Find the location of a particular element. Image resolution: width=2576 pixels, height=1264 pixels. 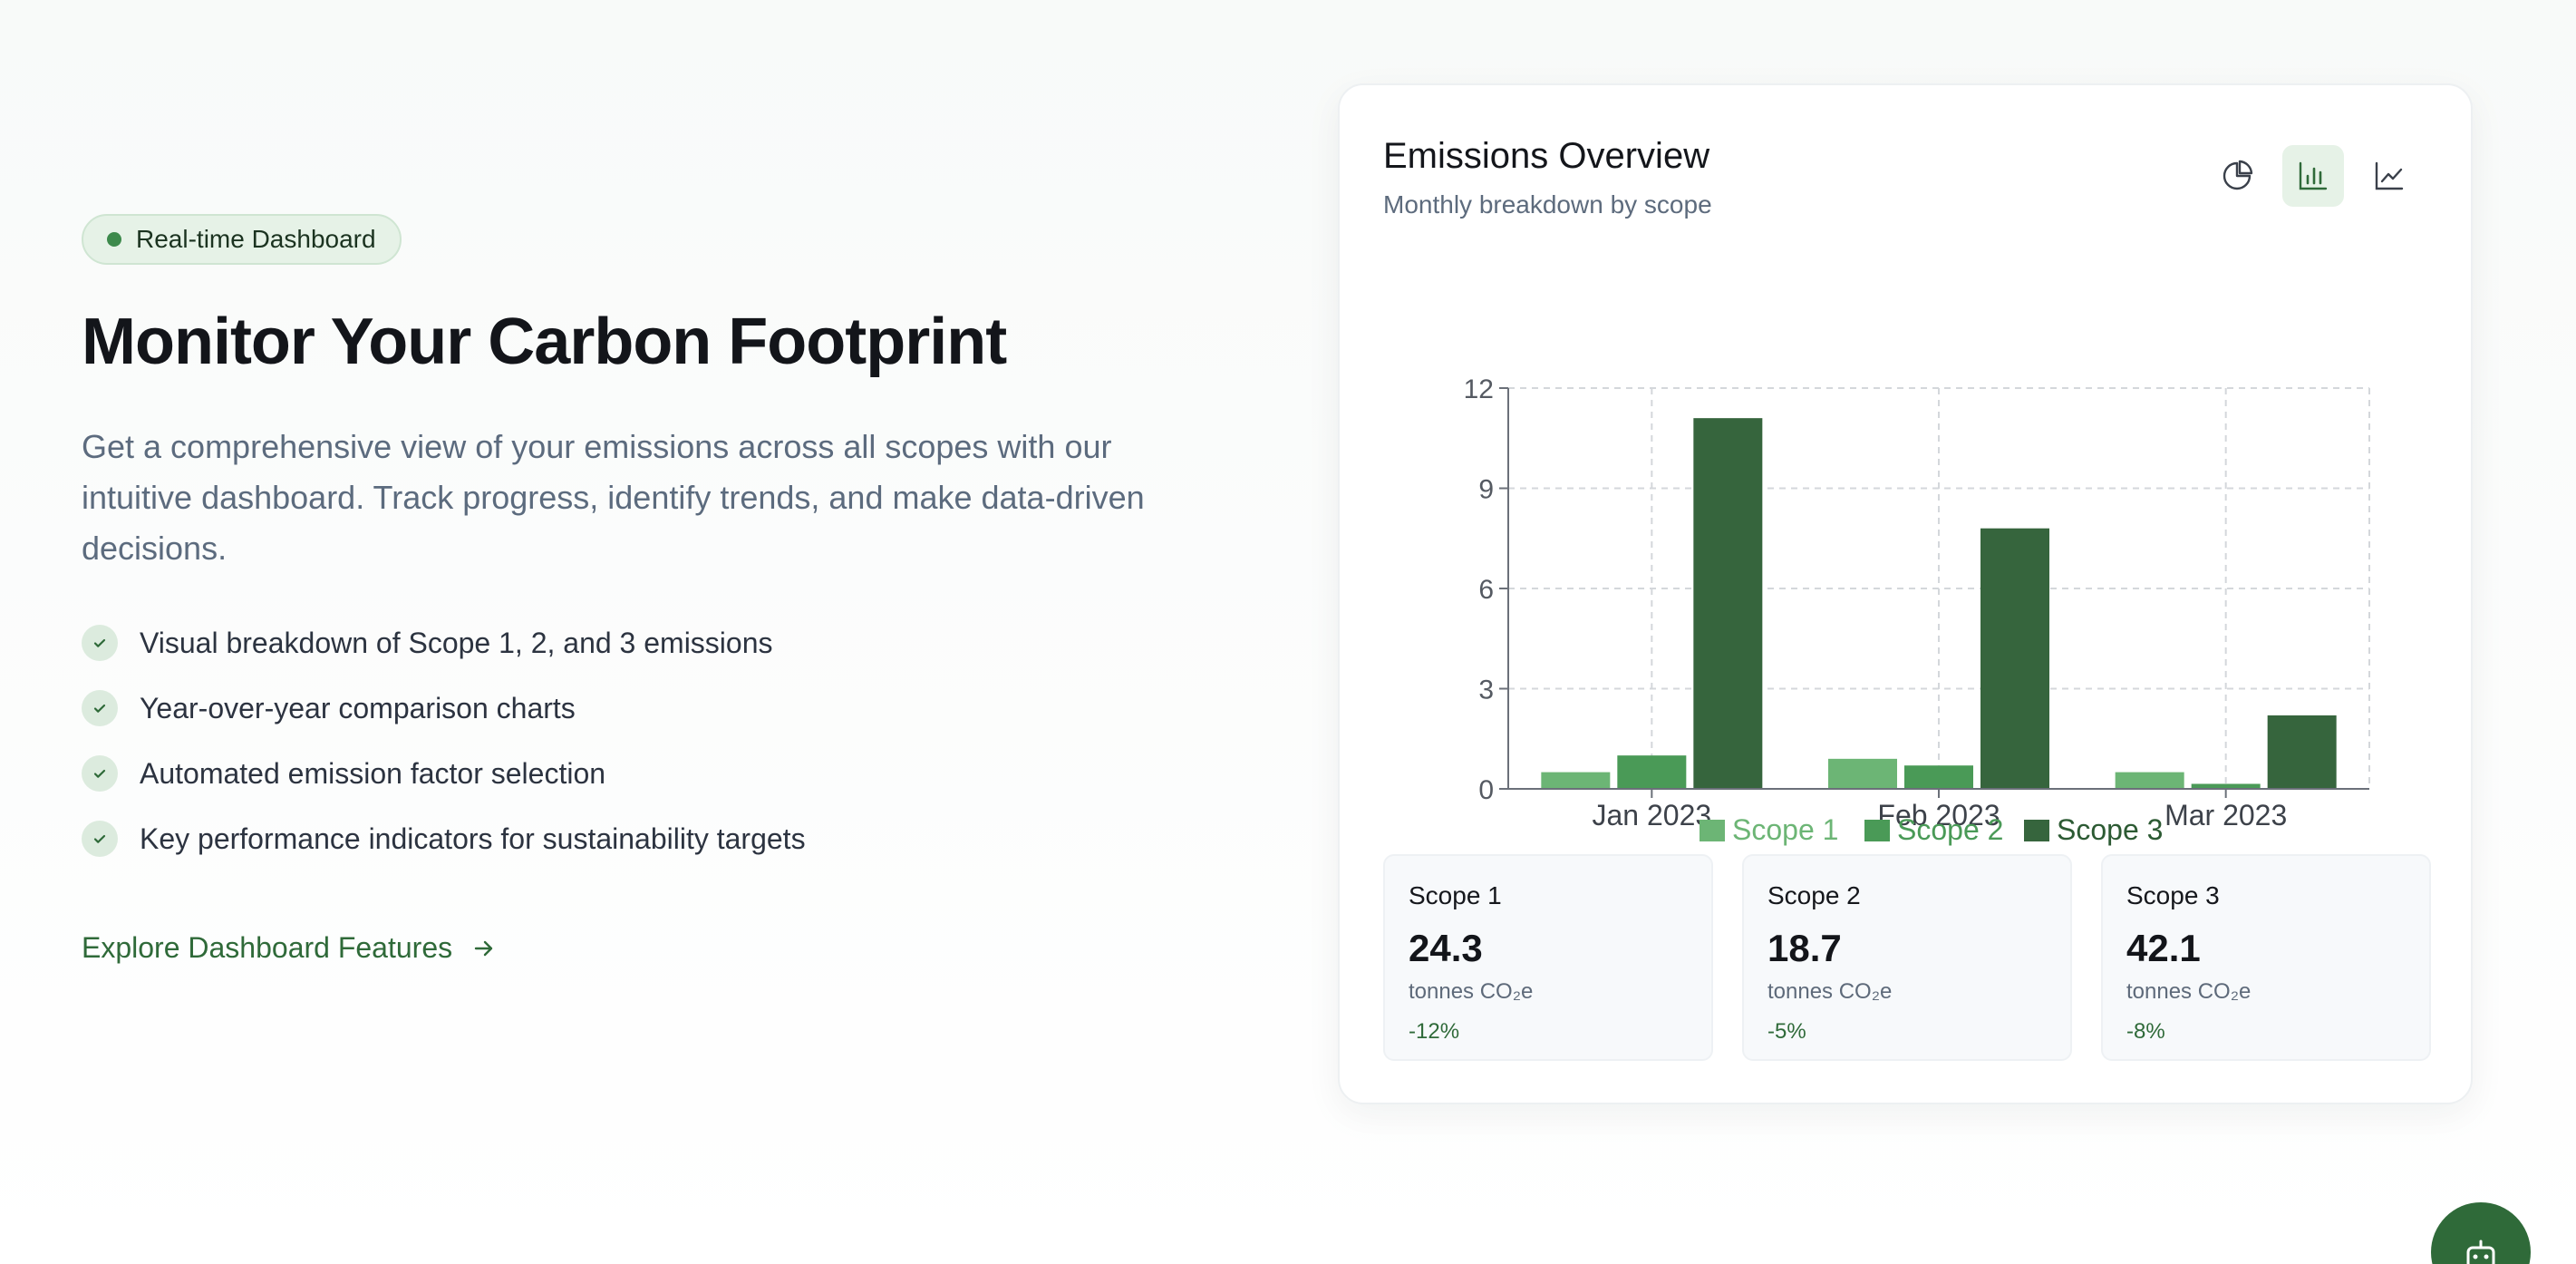

y-tick-label: 0 is located at coordinates (1486, 790).